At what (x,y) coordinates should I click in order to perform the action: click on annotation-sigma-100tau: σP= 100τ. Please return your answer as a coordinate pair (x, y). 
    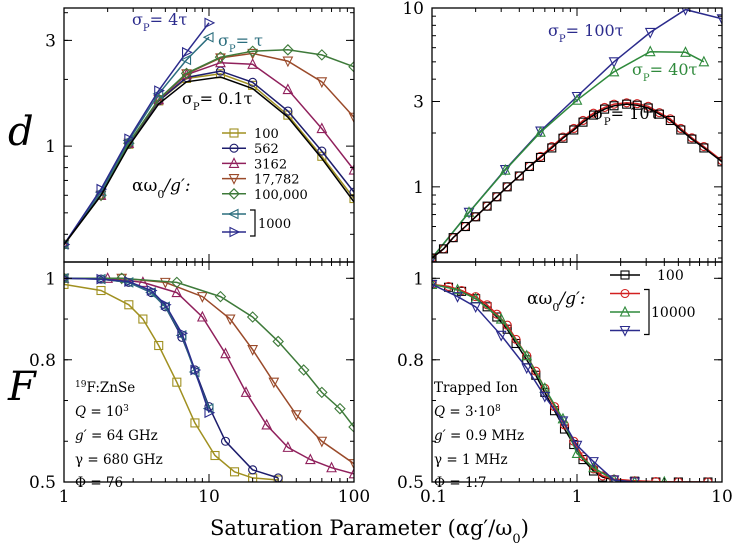
    Looking at the image, I should click on (586, 33).